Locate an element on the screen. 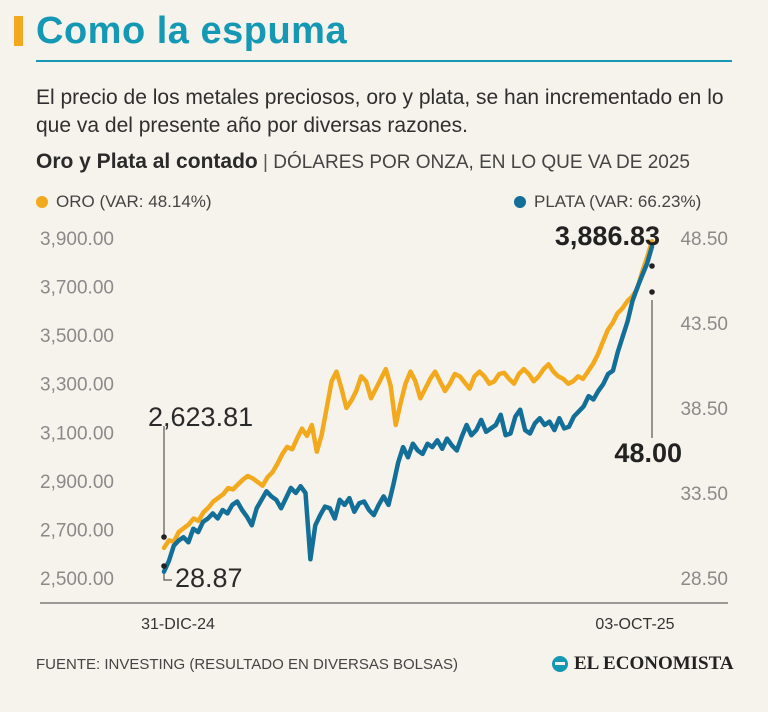 Image resolution: width=768 pixels, height=712 pixels. plata-end-label: 48.00 is located at coordinates (648, 453).